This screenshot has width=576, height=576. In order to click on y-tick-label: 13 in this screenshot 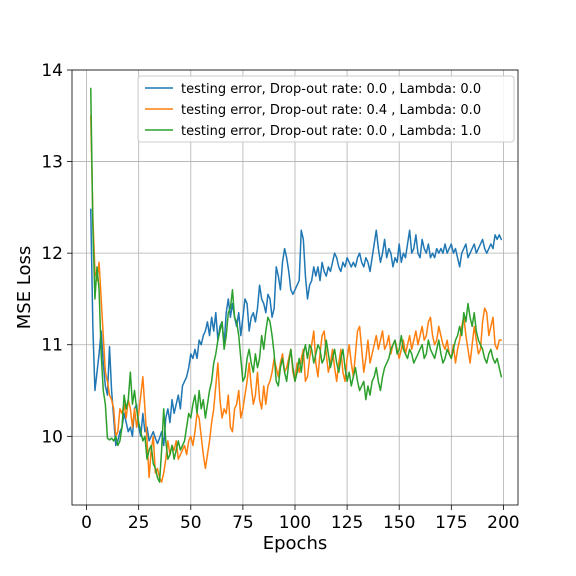, I will do `click(52, 163)`.